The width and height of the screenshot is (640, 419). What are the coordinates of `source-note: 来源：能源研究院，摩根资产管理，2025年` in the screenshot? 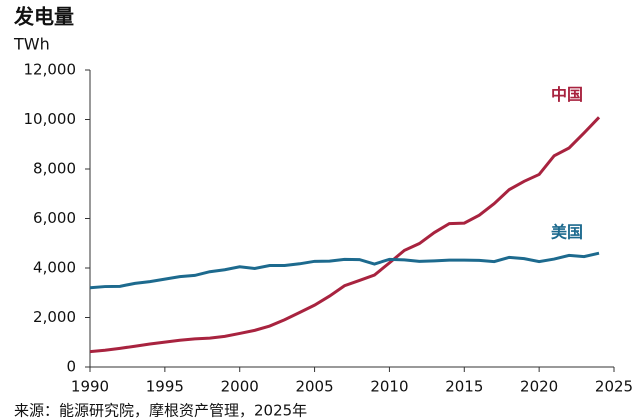 It's located at (160, 410).